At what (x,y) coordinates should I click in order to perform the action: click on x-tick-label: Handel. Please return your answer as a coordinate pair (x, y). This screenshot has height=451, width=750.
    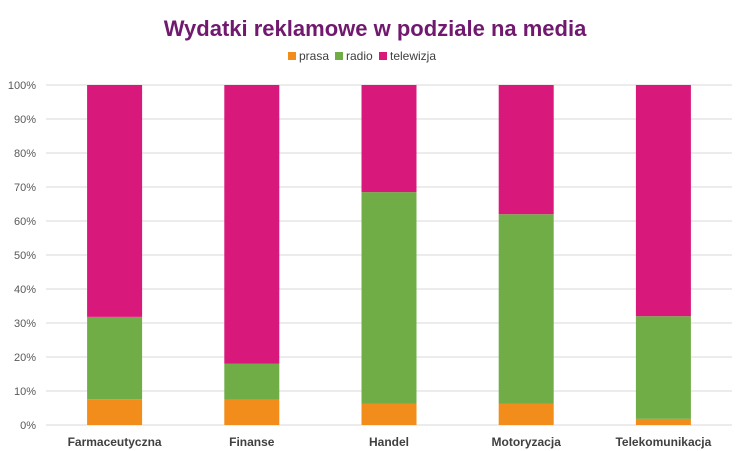
    Looking at the image, I should click on (389, 442).